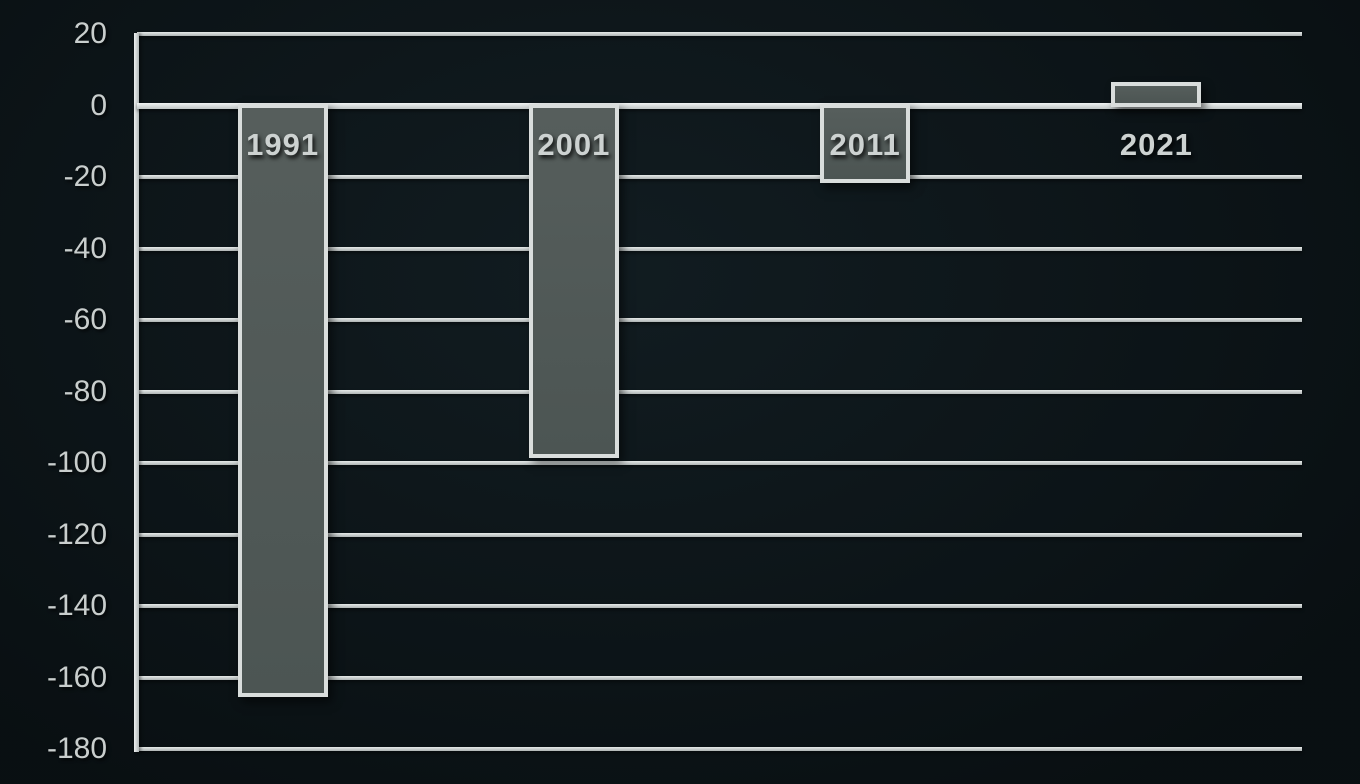  Describe the element at coordinates (76, 605) in the screenshot. I see `y-tick-label--140: -140` at that location.